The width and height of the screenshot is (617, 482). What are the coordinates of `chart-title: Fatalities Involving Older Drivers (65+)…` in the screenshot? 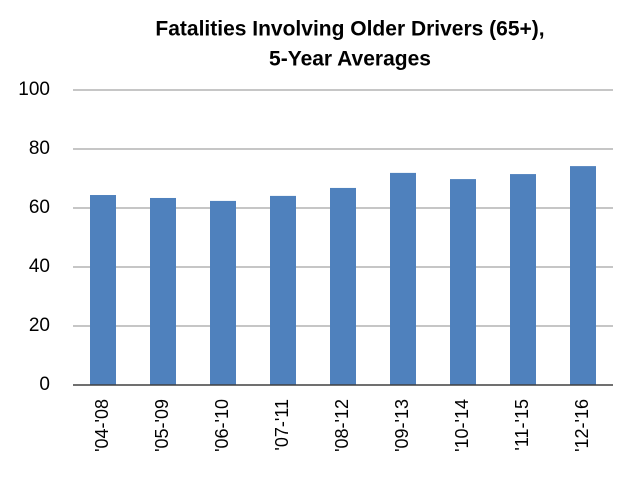 It's located at (349, 29).